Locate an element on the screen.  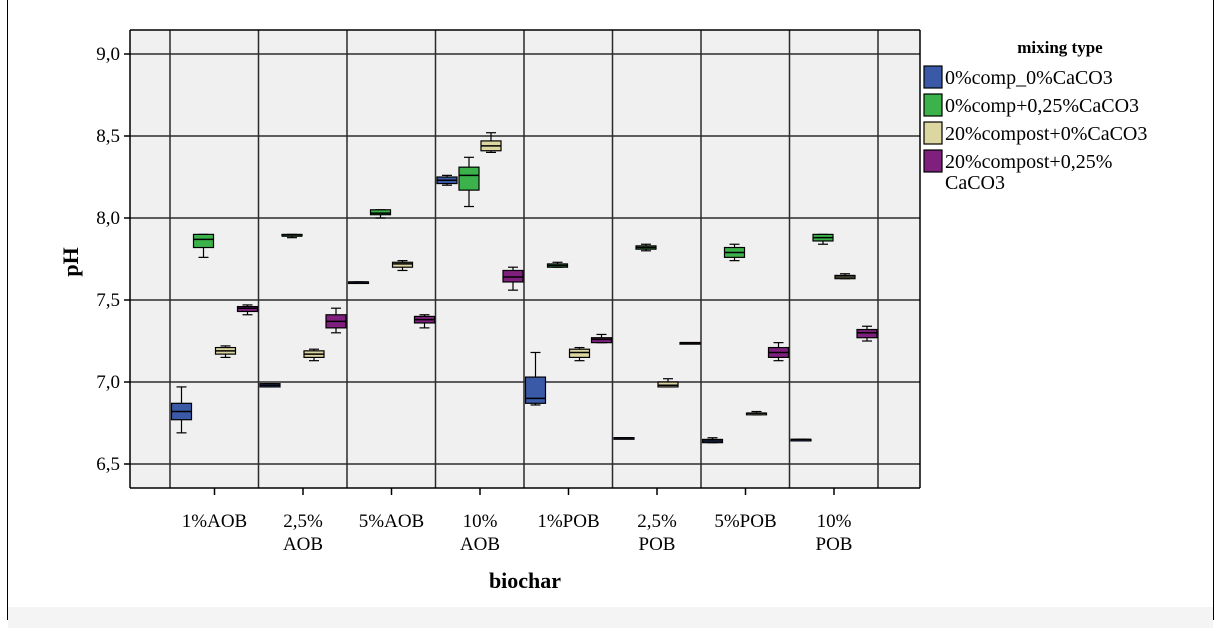
legend-label: 0%comp+0,25%CaCO3 is located at coordinates (1042, 106).